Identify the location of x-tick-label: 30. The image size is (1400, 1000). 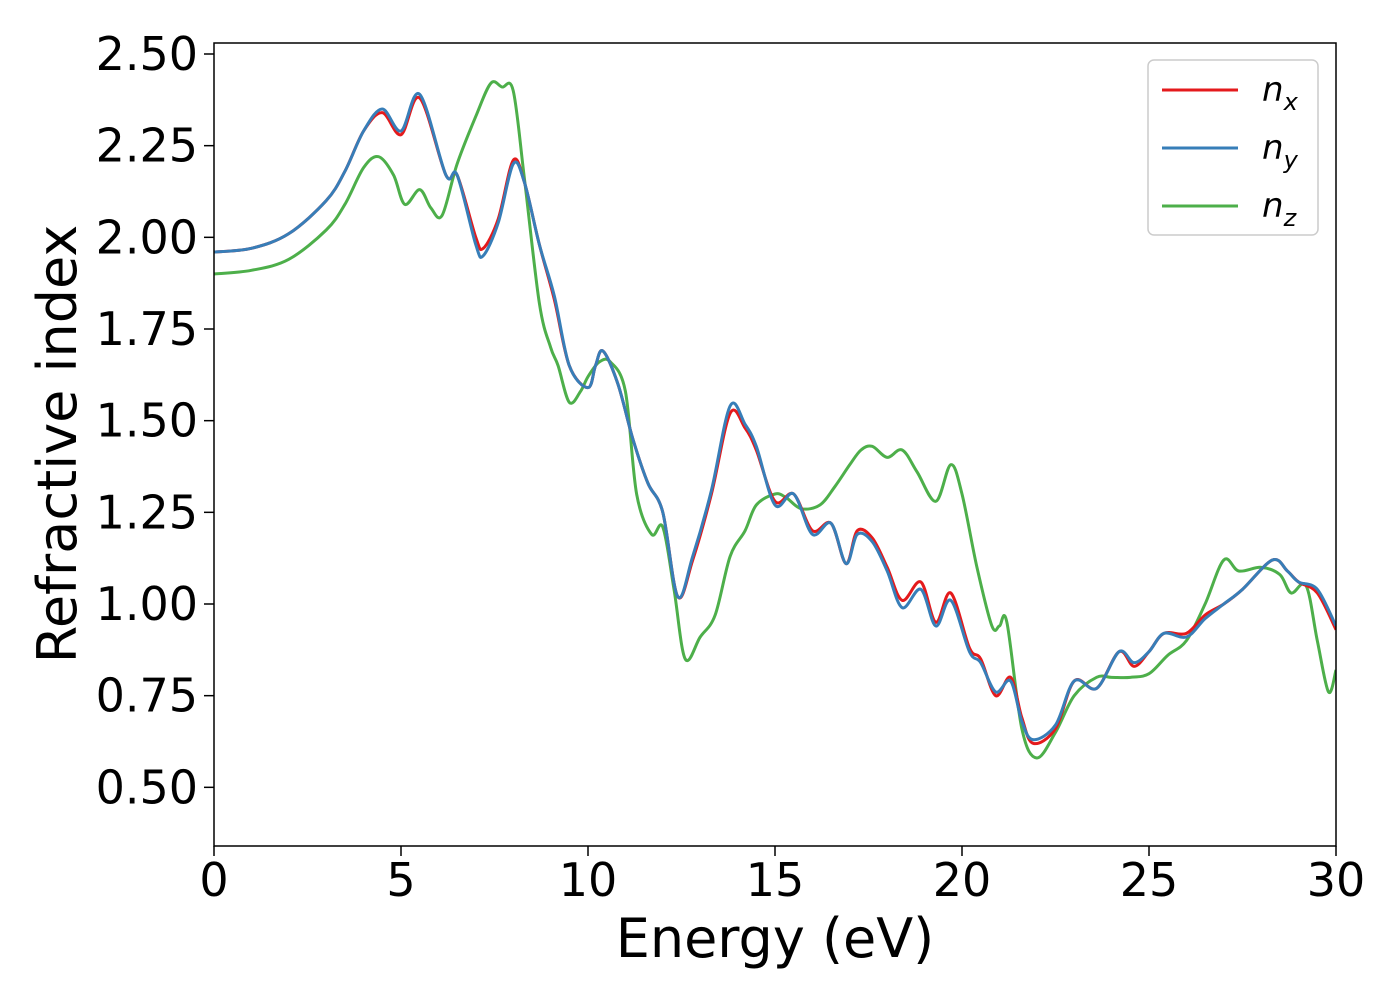
(1336, 880).